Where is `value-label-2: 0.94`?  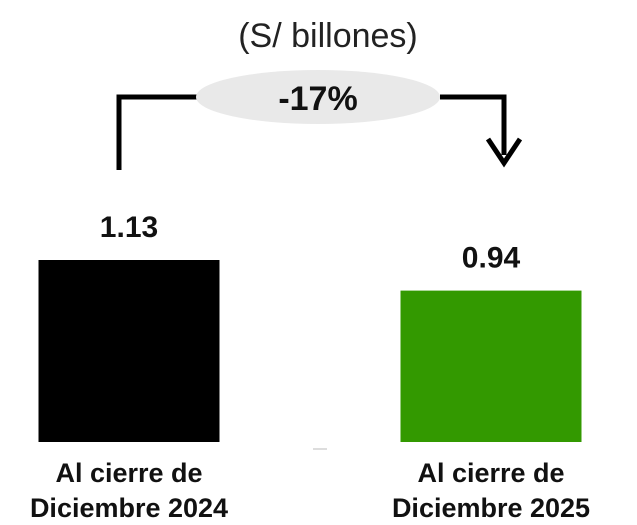 value-label-2: 0.94 is located at coordinates (491, 258).